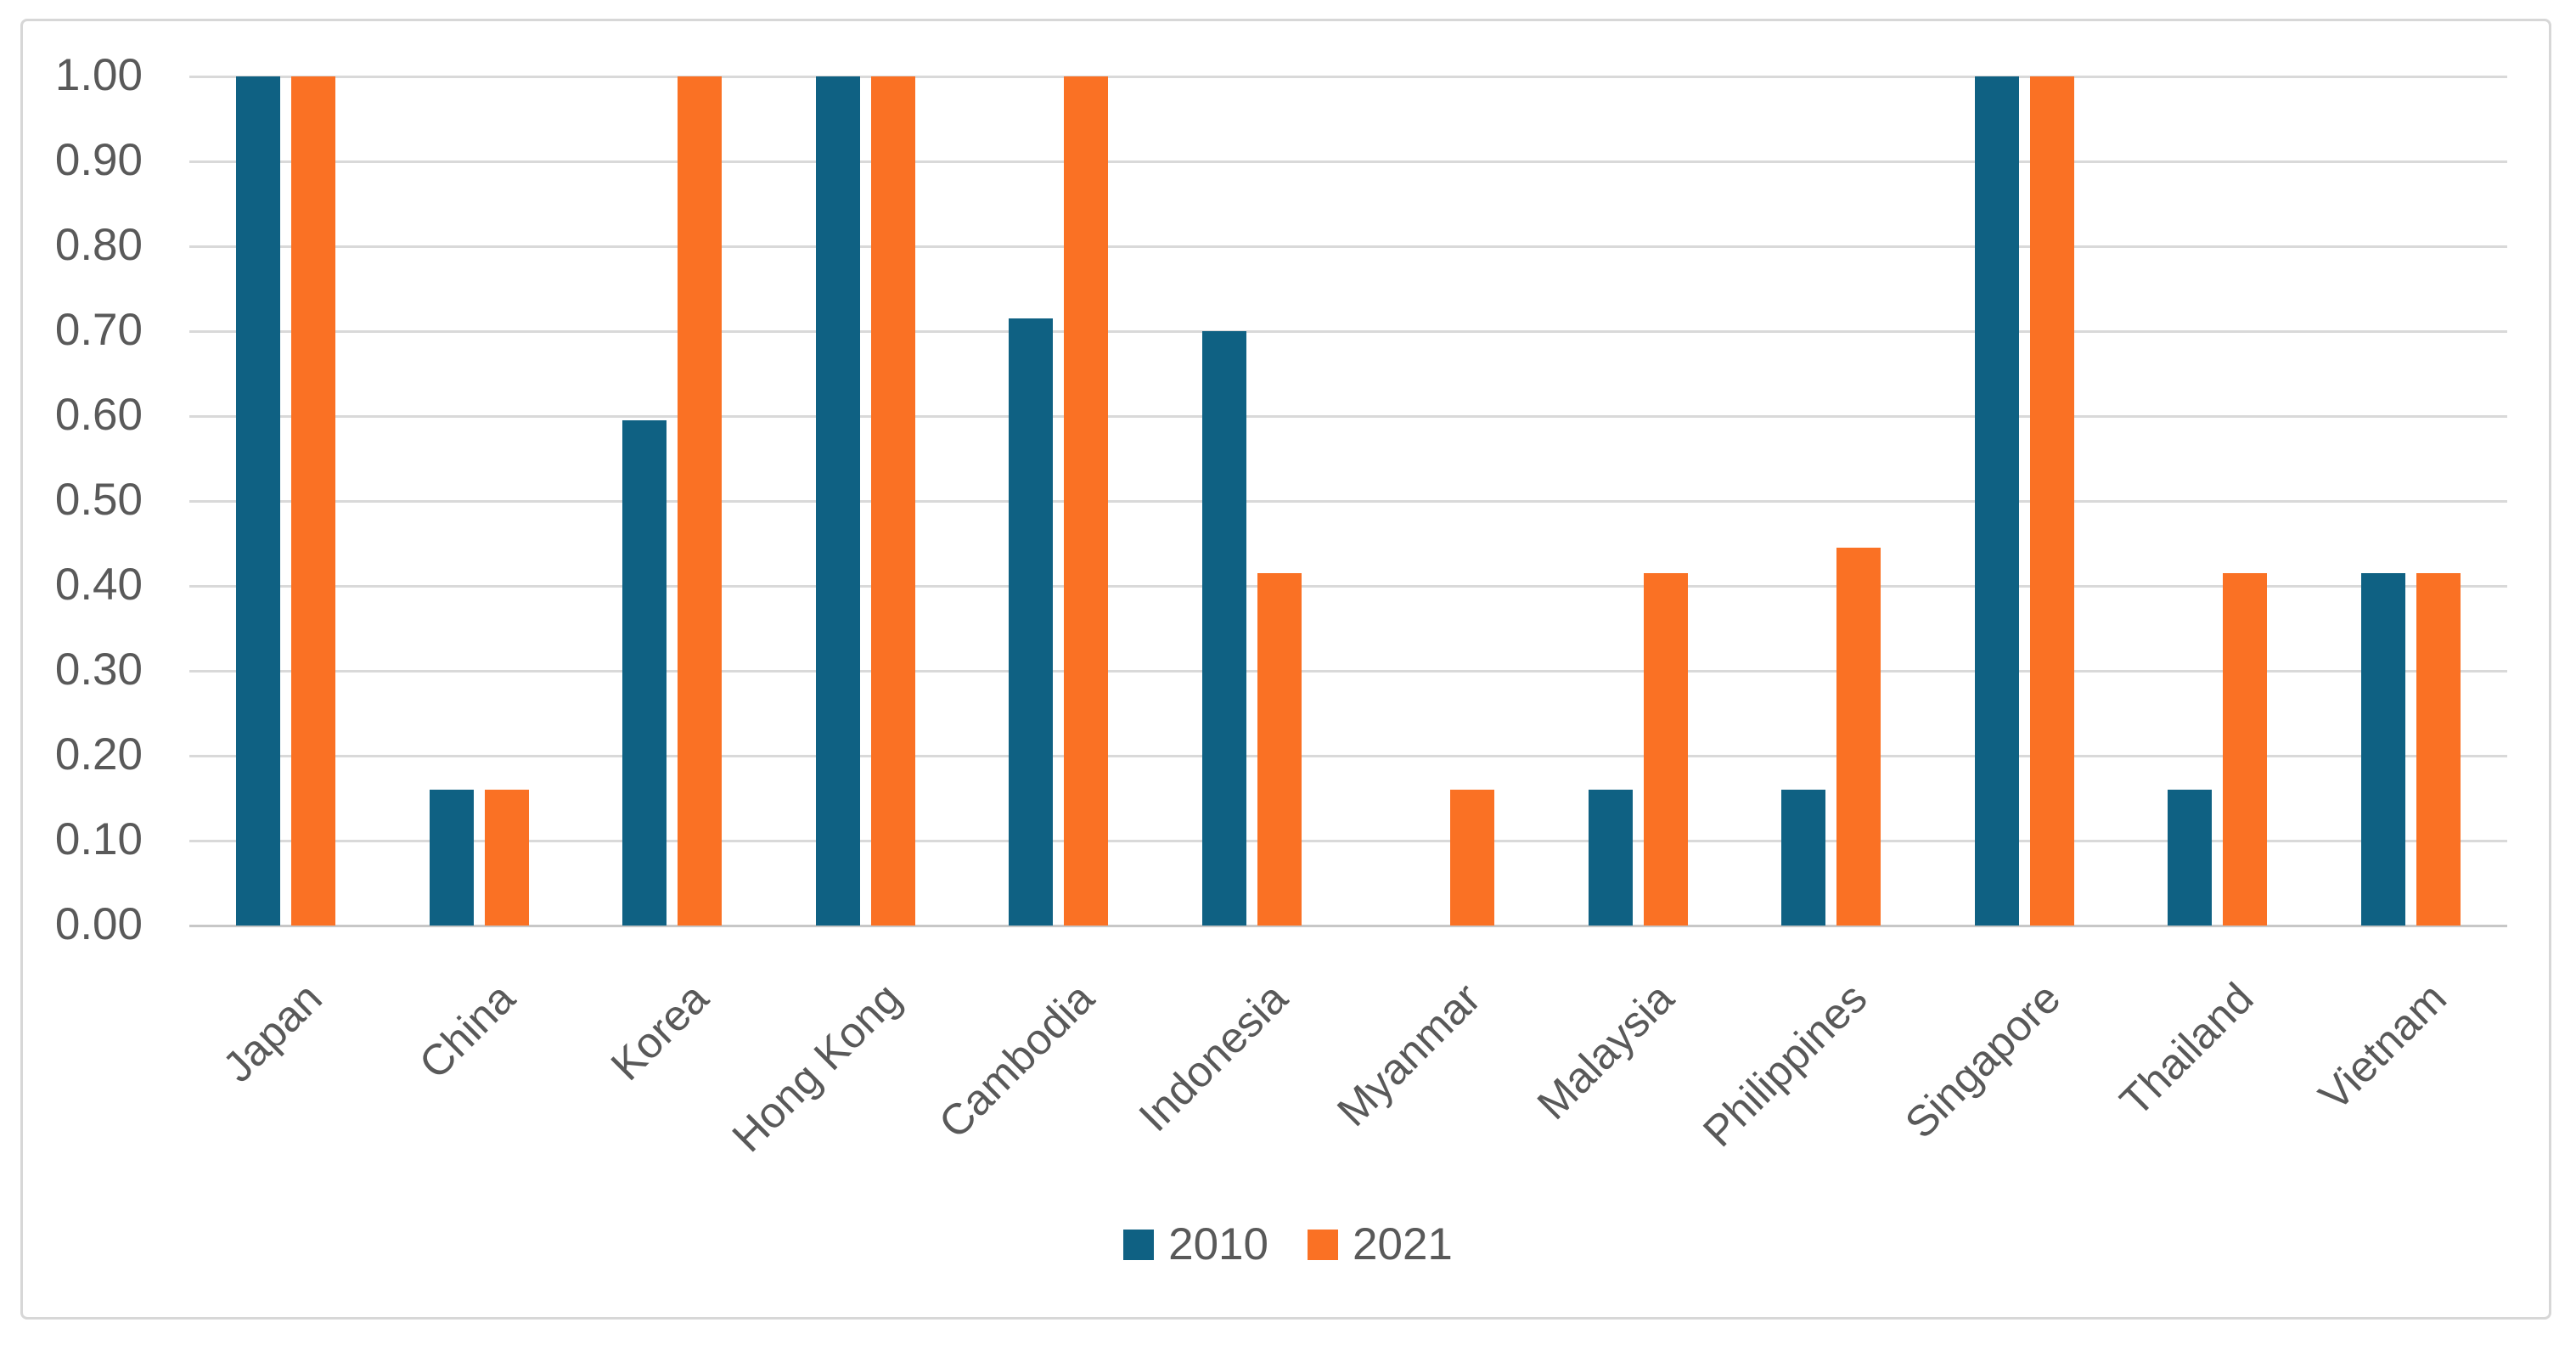  Describe the element at coordinates (98, 160) in the screenshot. I see `y-tick-label-0.90: 0.90` at that location.